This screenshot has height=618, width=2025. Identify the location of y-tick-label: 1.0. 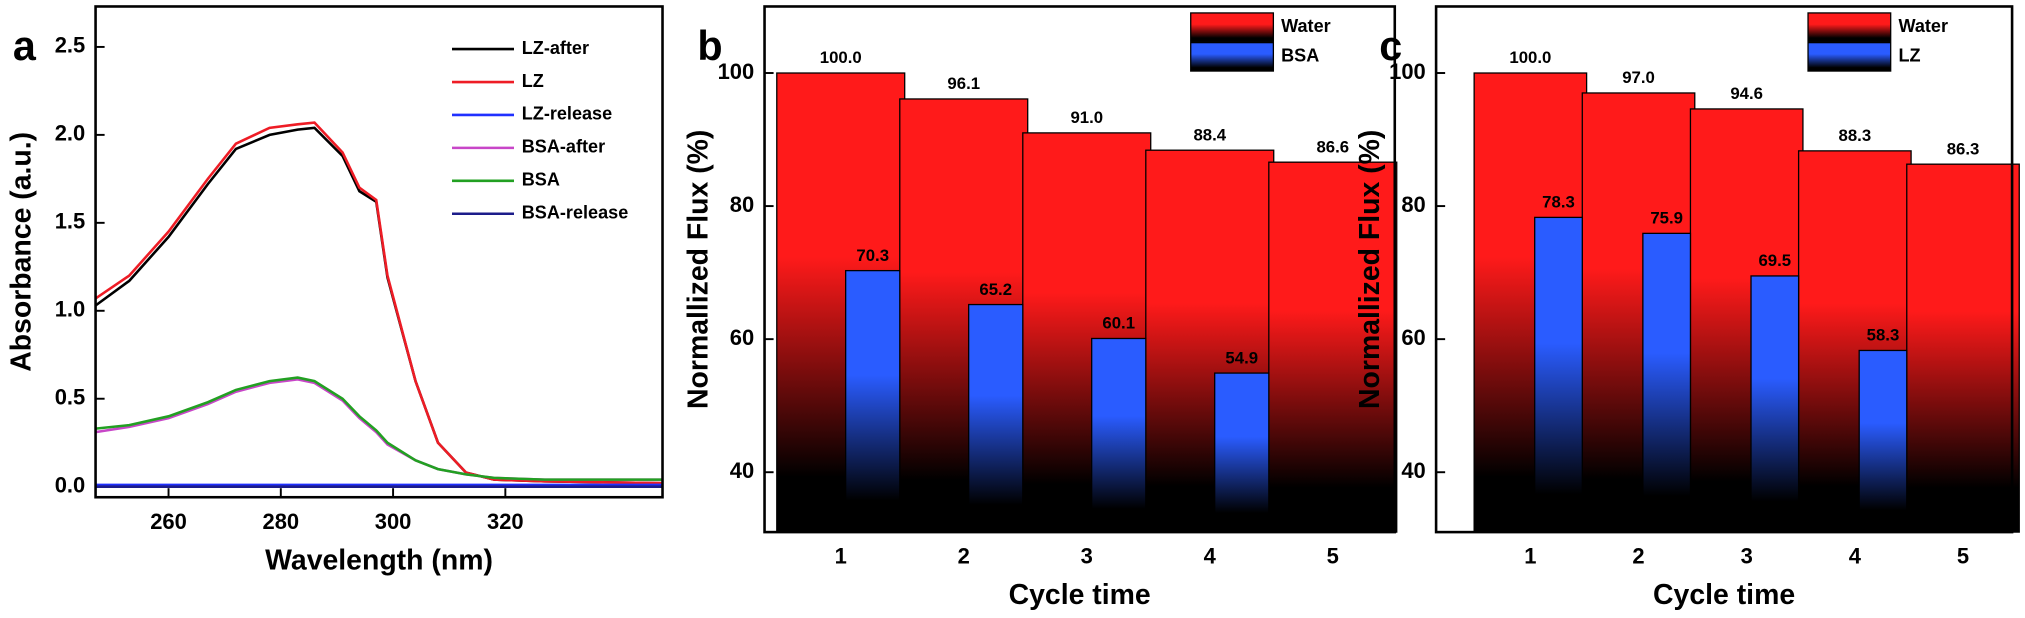
(70, 309).